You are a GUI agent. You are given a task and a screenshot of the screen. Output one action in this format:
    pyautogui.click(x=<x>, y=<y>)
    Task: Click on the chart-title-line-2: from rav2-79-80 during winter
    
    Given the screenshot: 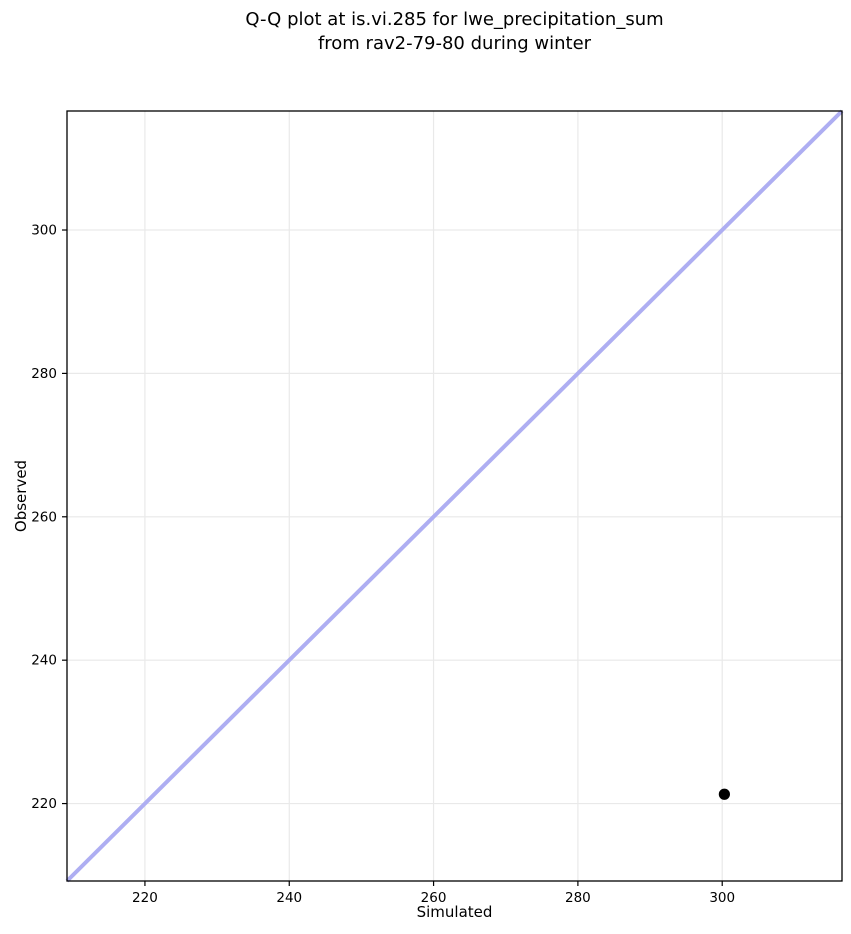 What is the action you would take?
    pyautogui.click(x=454, y=43)
    